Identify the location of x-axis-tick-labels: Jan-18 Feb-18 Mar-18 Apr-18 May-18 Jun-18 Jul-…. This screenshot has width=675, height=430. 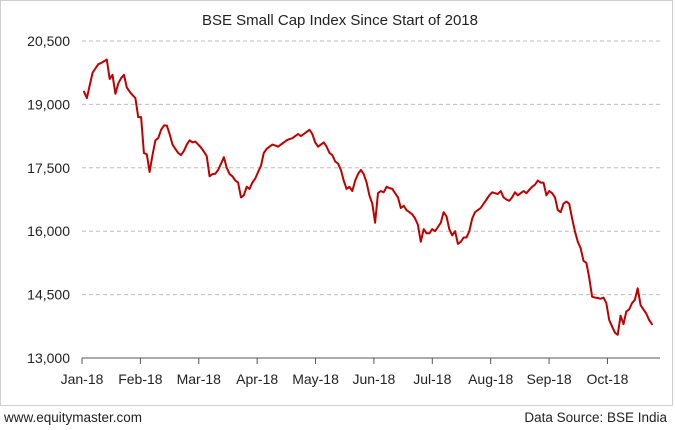
(345, 379).